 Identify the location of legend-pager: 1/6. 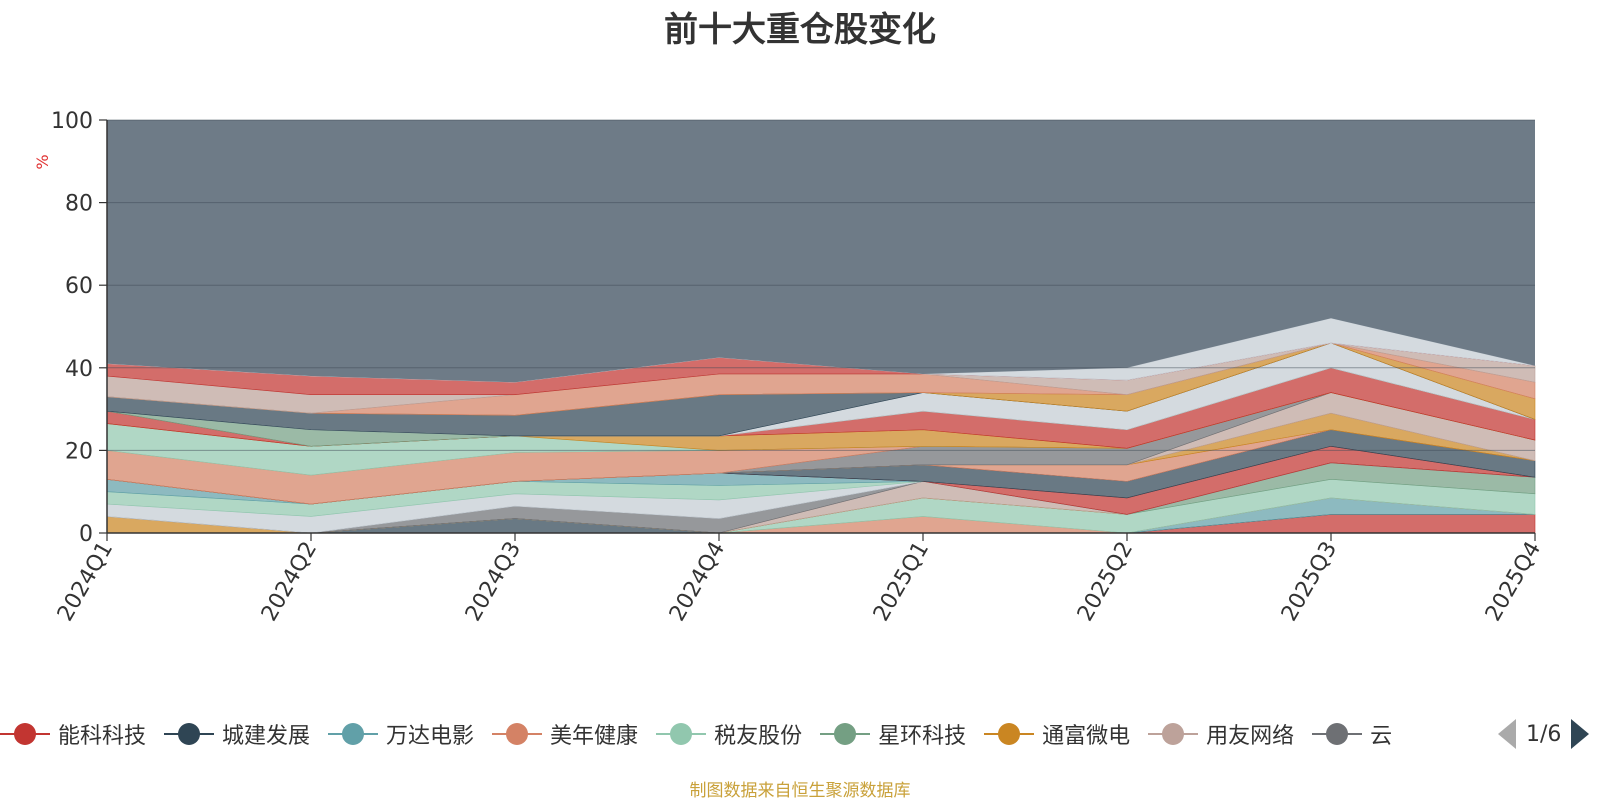
(1544, 734).